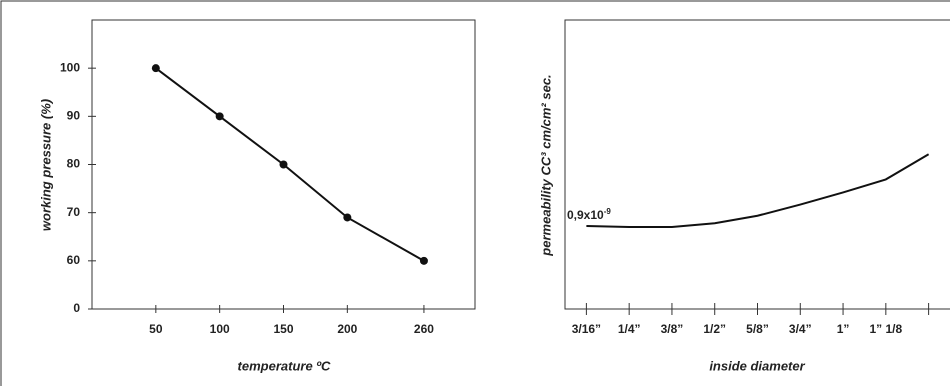 This screenshot has height=391, width=950. What do you see at coordinates (76, 308) in the screenshot?
I see `y-tick-label: 0` at bounding box center [76, 308].